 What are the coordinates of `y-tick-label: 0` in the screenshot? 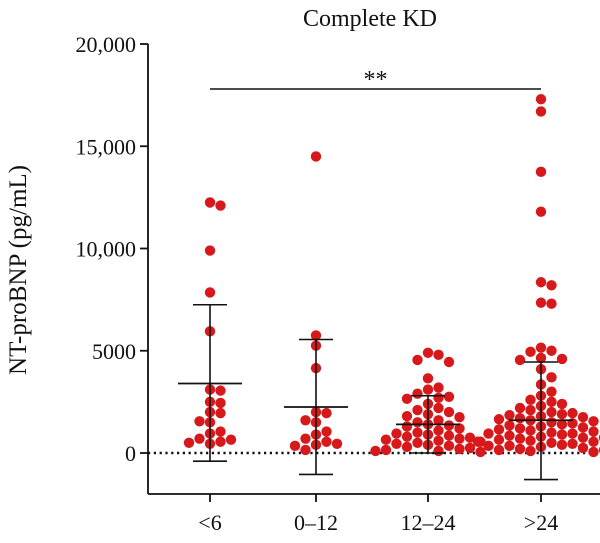 It's located at (130, 453).